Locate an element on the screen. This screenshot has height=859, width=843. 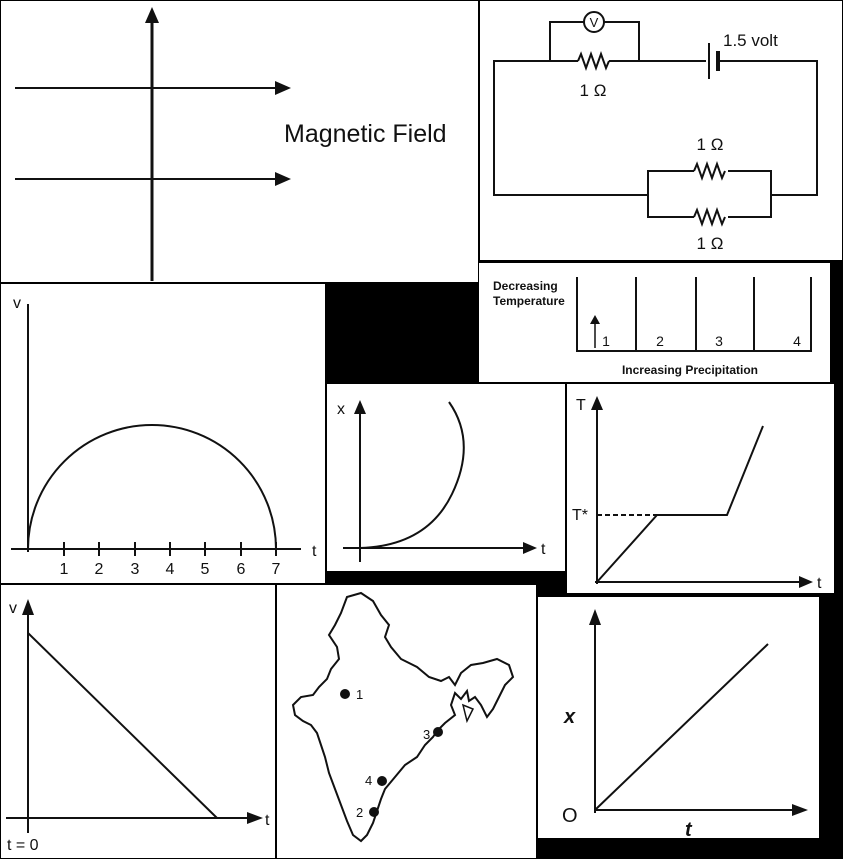
origin-label-o: O is located at coordinates (570, 816).